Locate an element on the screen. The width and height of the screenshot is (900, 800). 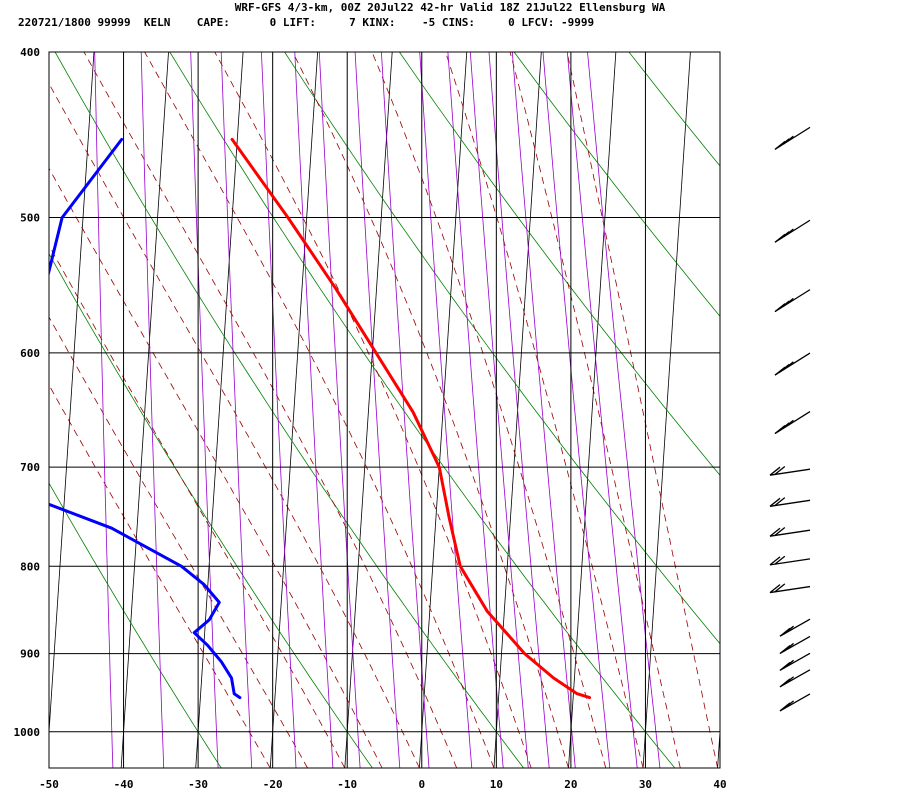
y-tick-label: 400 is located at coordinates (30, 52).